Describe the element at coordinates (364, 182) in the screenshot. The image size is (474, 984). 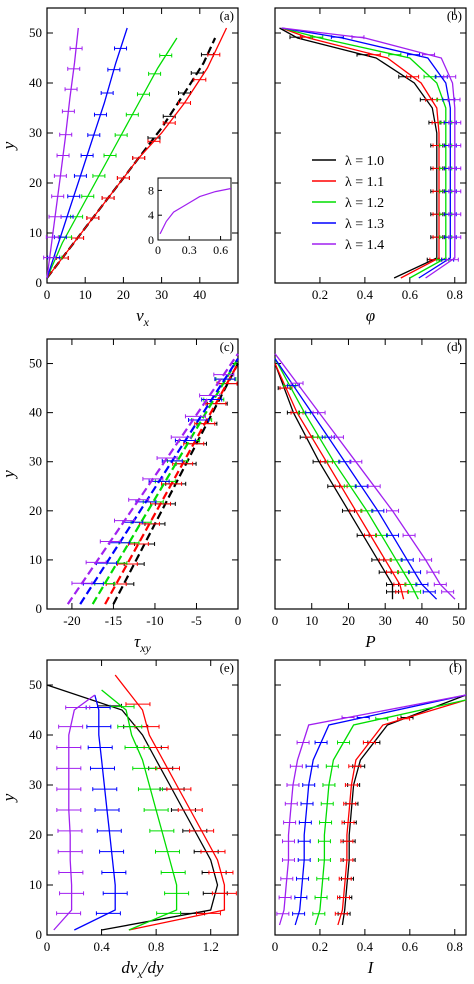
I see `legend-label: λ = 1.1` at that location.